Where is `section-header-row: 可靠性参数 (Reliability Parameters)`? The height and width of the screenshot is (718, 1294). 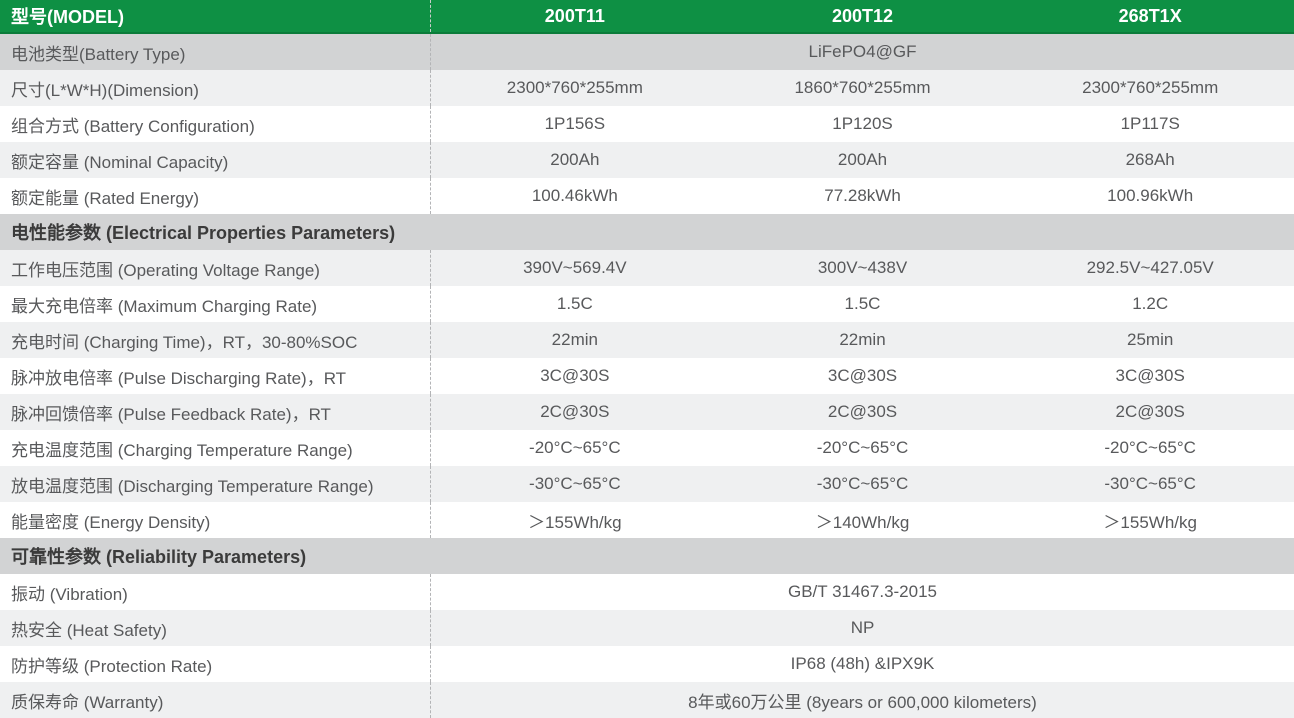
section-header-row: 可靠性参数 (Reliability Parameters) is located at coordinates (647, 556).